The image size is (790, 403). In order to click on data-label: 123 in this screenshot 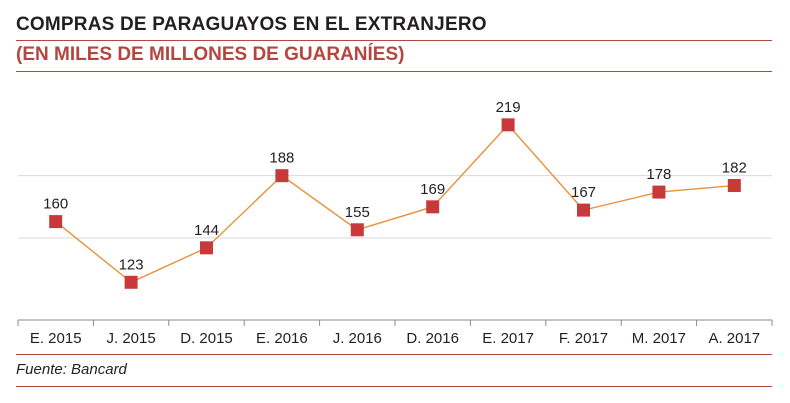, I will do `click(131, 264)`.